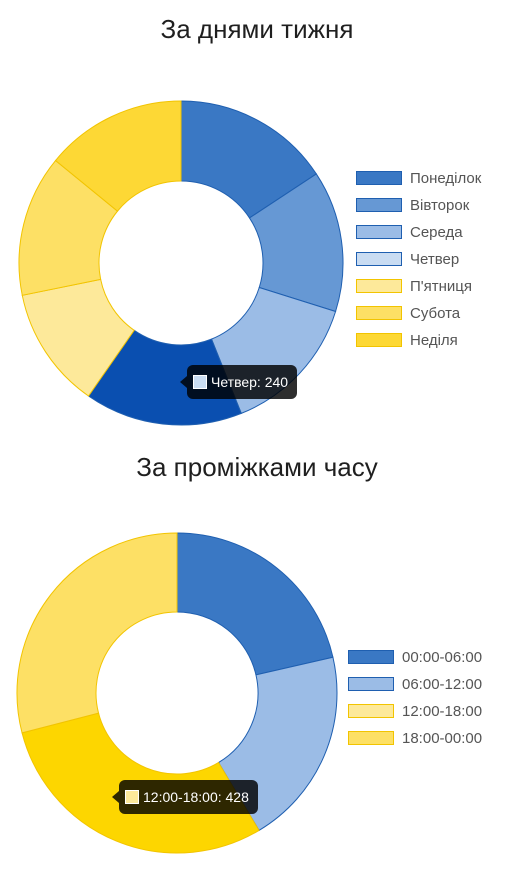 This screenshot has width=514, height=890. Describe the element at coordinates (441, 286) in the screenshot. I see `legend-label: П'ятниця` at that location.